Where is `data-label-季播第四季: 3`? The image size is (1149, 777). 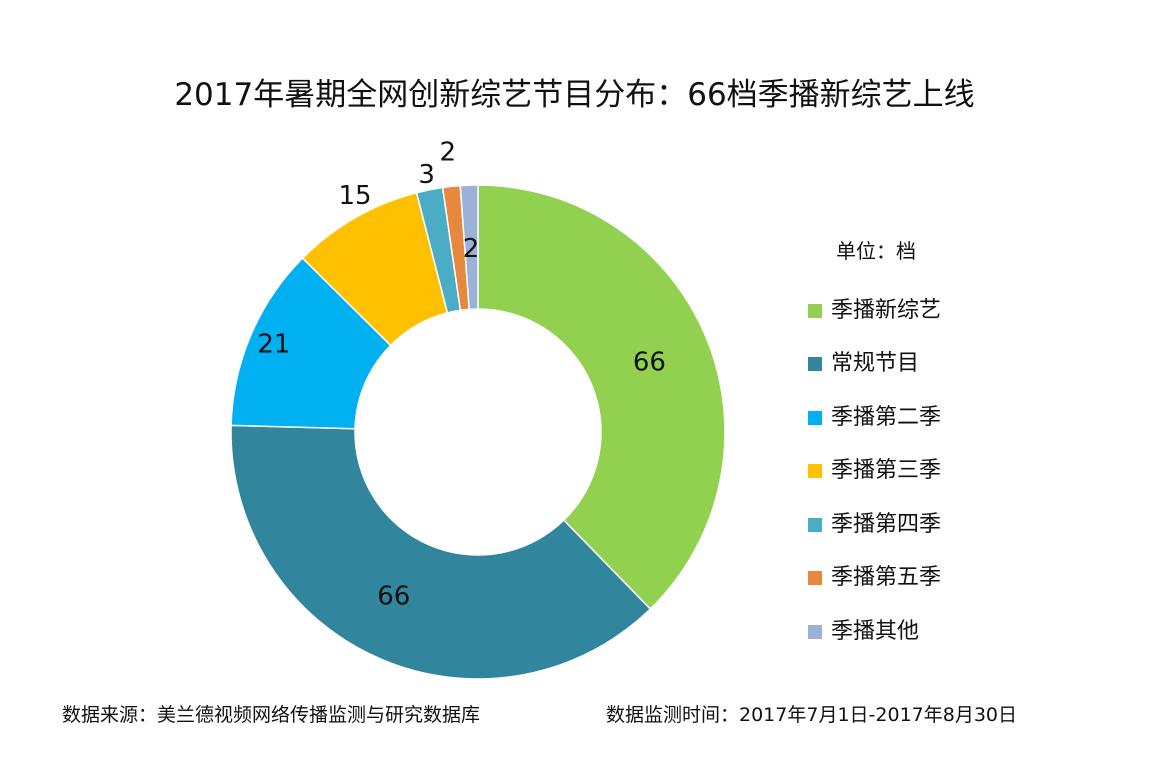
data-label-季播第四季: 3 is located at coordinates (426, 175).